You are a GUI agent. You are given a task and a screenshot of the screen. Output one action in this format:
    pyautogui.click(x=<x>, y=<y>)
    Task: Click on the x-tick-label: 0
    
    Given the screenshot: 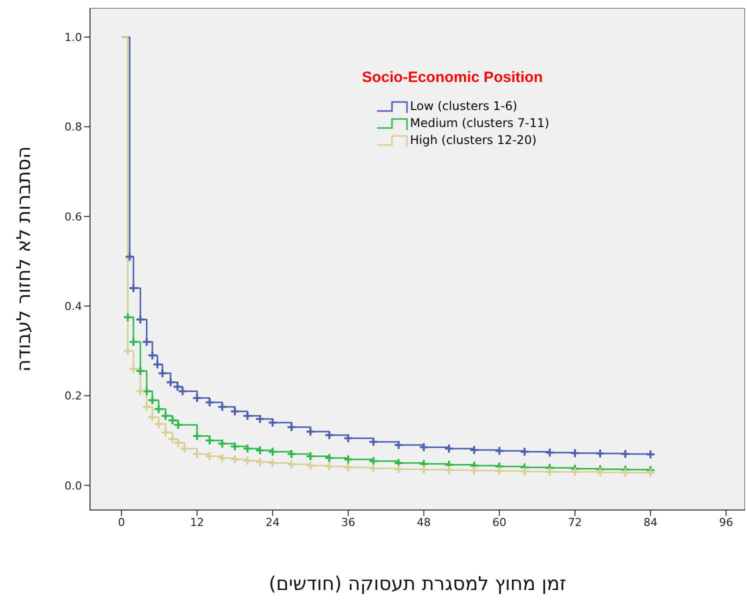 What is the action you would take?
    pyautogui.click(x=121, y=522)
    